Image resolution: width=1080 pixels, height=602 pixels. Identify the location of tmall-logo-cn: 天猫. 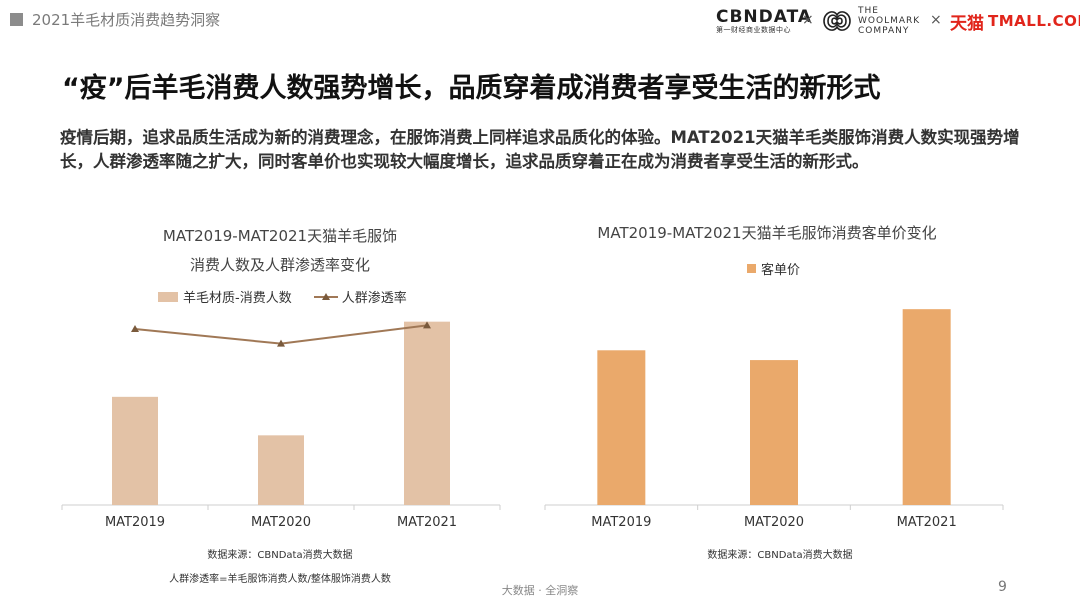
(967, 24).